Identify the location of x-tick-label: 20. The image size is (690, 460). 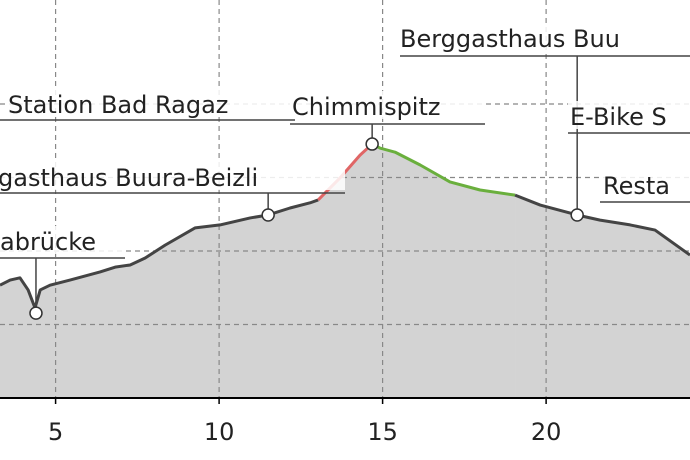
(546, 432).